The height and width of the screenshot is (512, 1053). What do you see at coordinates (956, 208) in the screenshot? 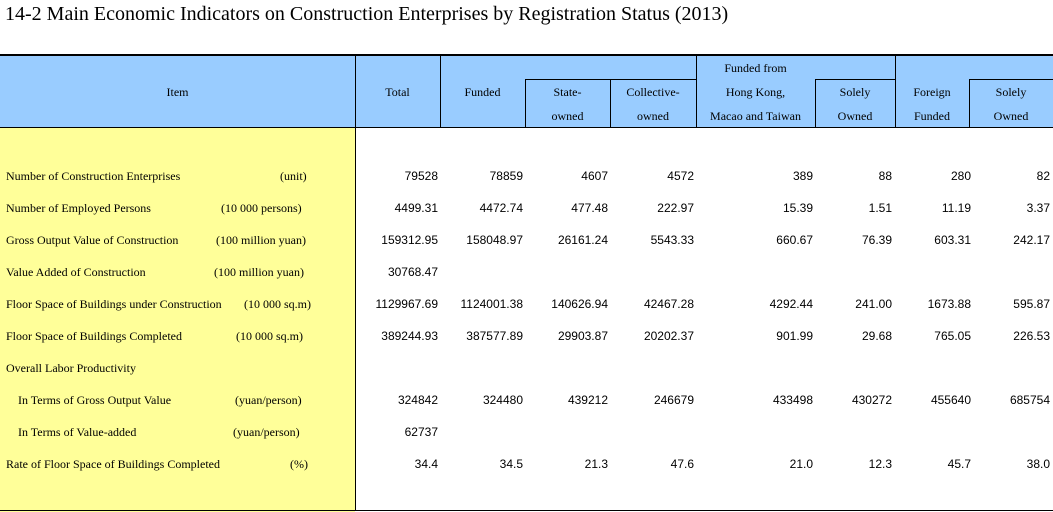
I see `cell-foreign-funded: 11.19` at bounding box center [956, 208].